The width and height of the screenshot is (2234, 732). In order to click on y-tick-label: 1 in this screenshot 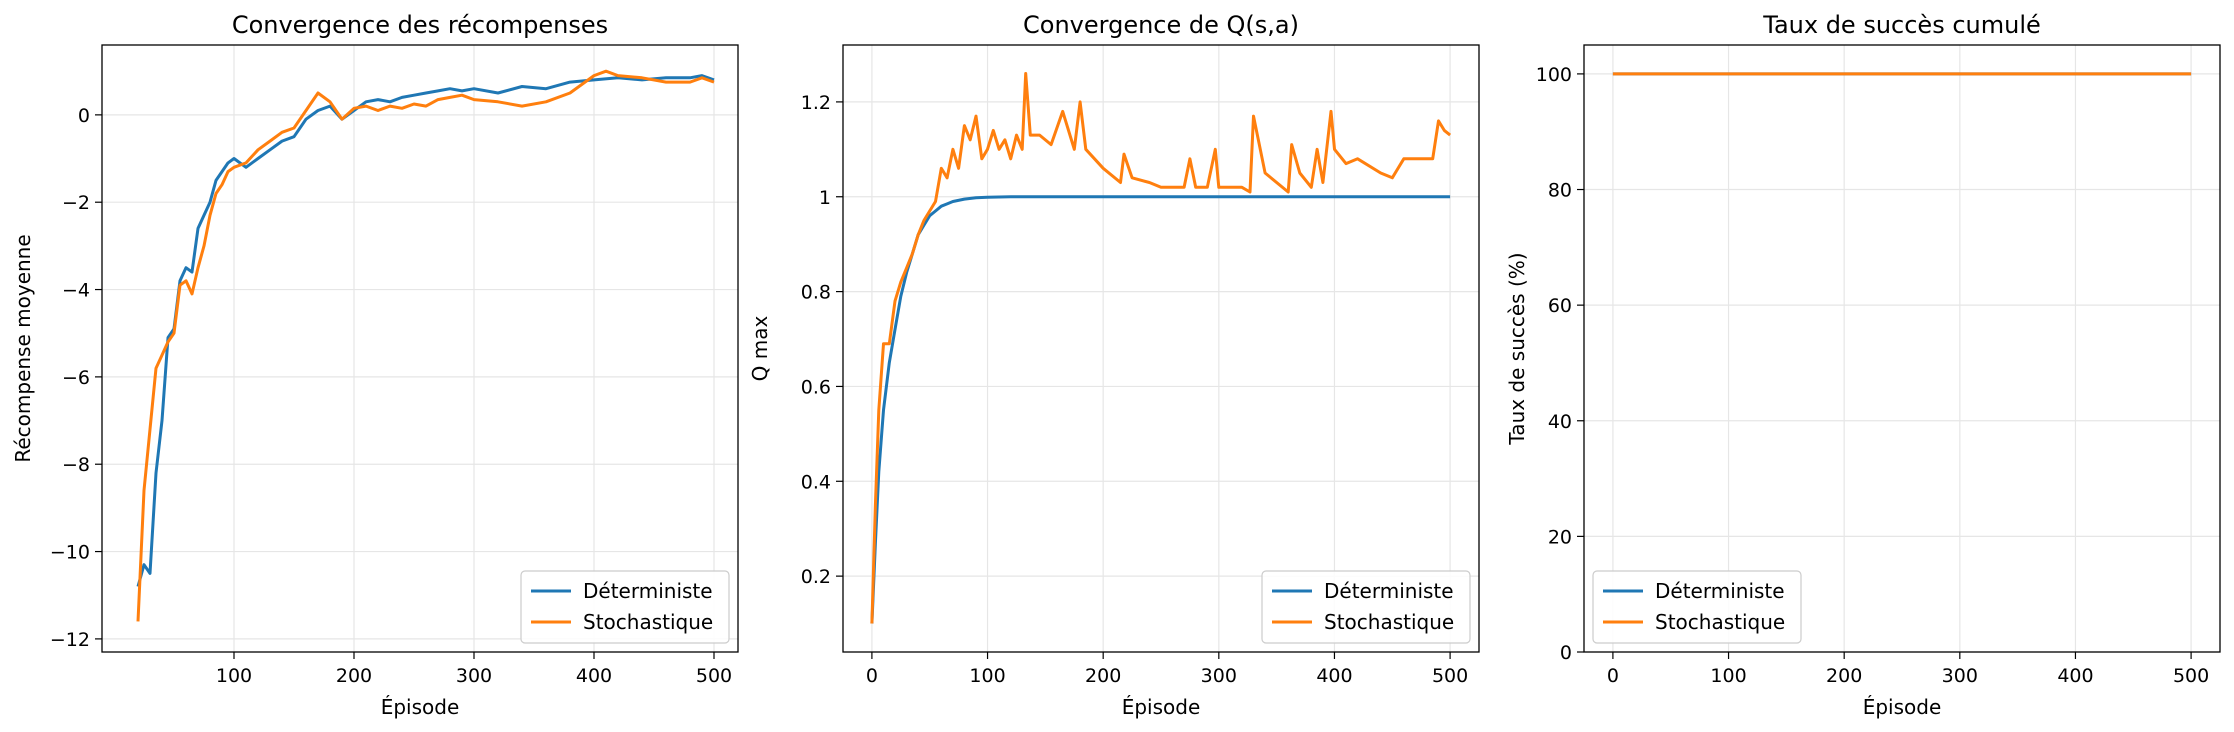, I will do `click(825, 198)`.